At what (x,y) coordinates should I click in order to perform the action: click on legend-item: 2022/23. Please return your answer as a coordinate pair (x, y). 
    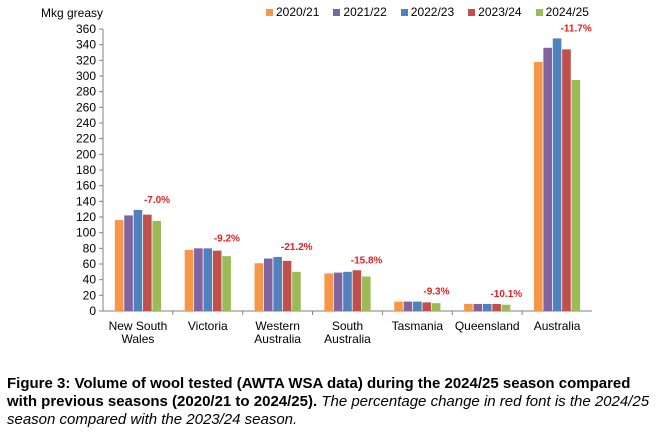
    Looking at the image, I should click on (427, 12).